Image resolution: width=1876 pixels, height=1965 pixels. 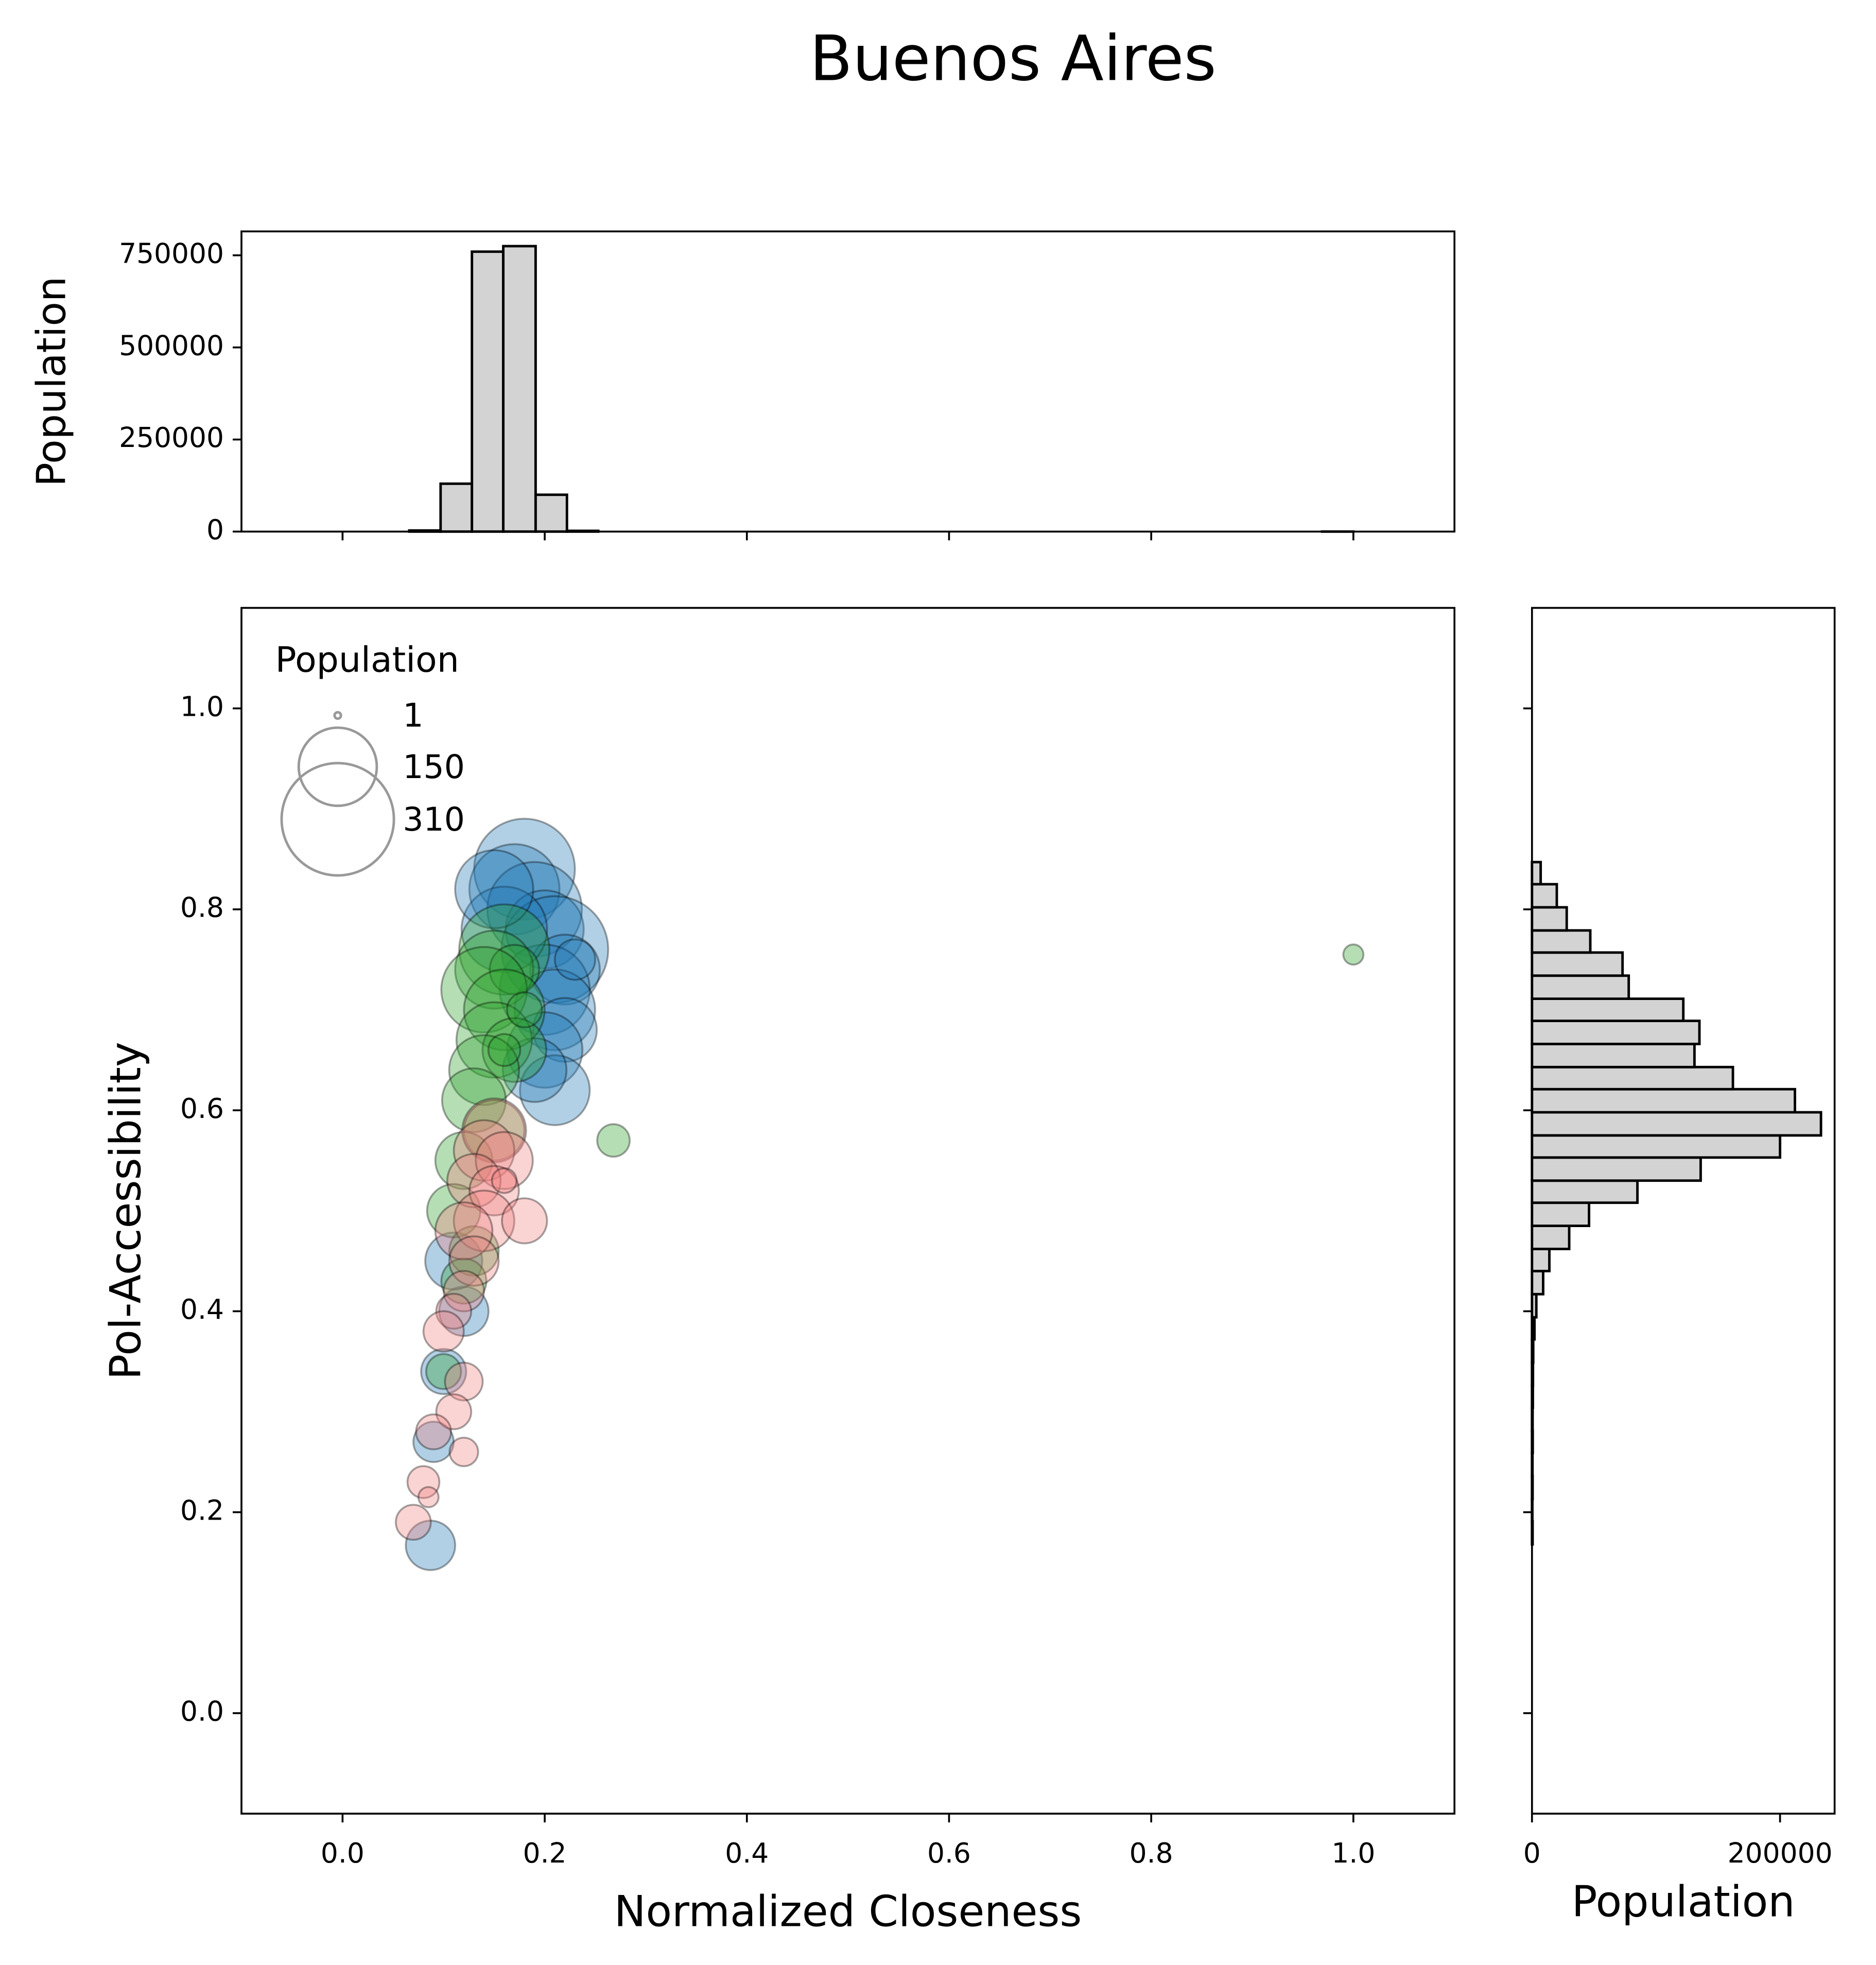 I want to click on y-tick-label: 0, so click(x=215, y=529).